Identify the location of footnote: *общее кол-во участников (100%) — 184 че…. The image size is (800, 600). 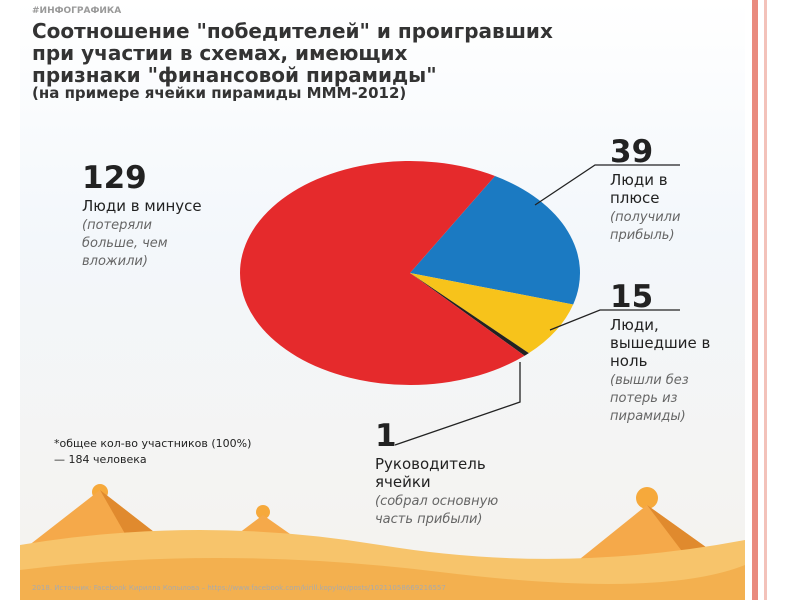
(153, 451).